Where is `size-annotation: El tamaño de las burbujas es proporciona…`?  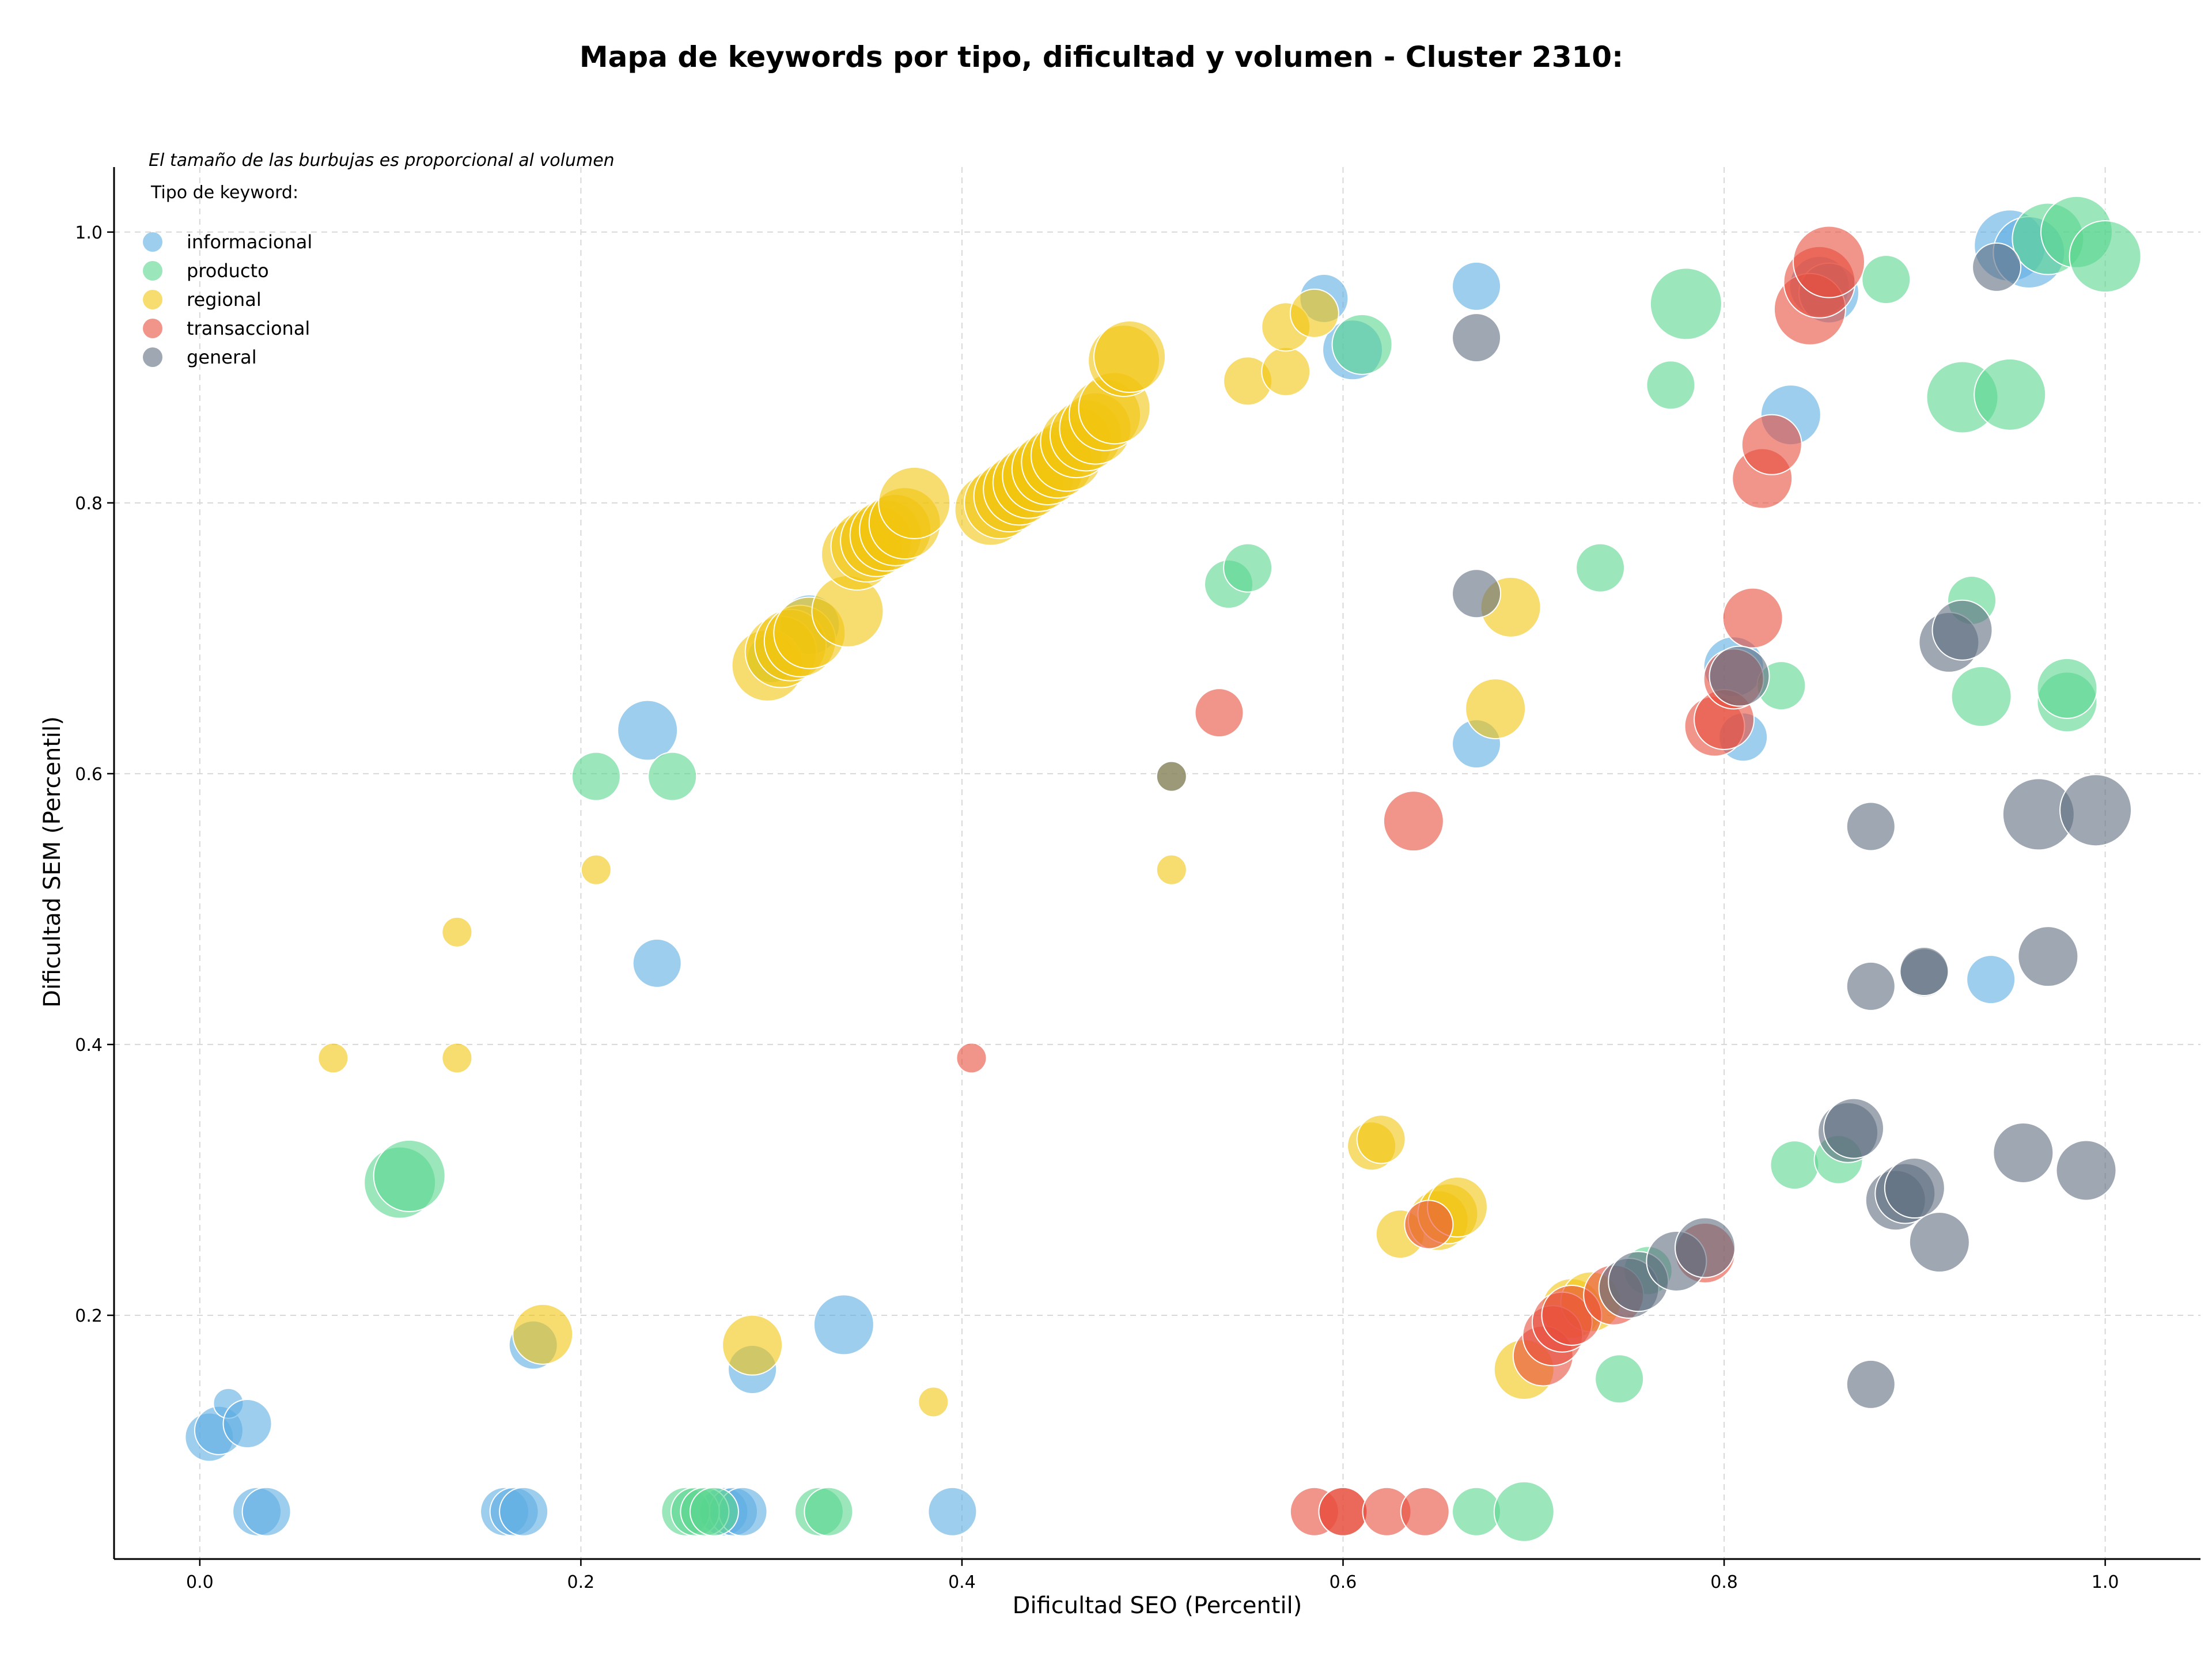 size-annotation: El tamaño de las burbujas es proporciona… is located at coordinates (382, 160).